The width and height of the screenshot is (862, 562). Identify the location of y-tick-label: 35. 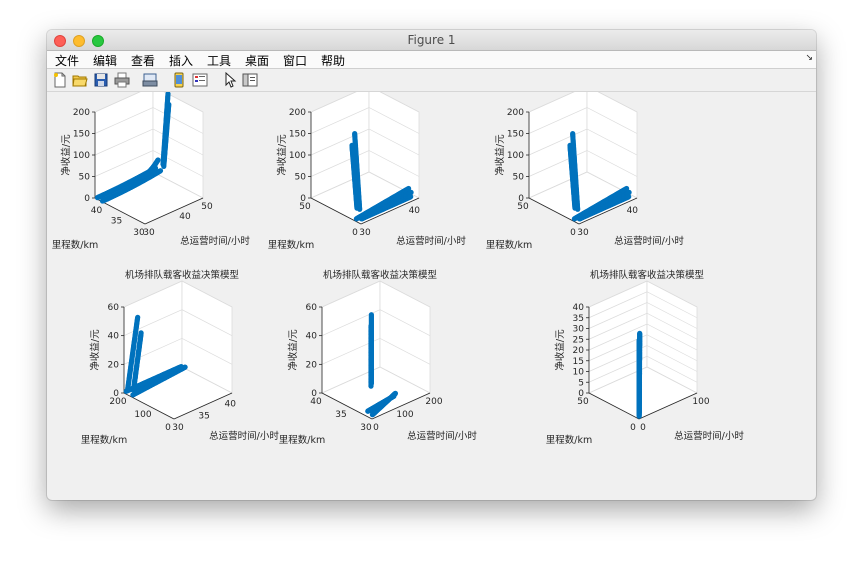
(116, 221).